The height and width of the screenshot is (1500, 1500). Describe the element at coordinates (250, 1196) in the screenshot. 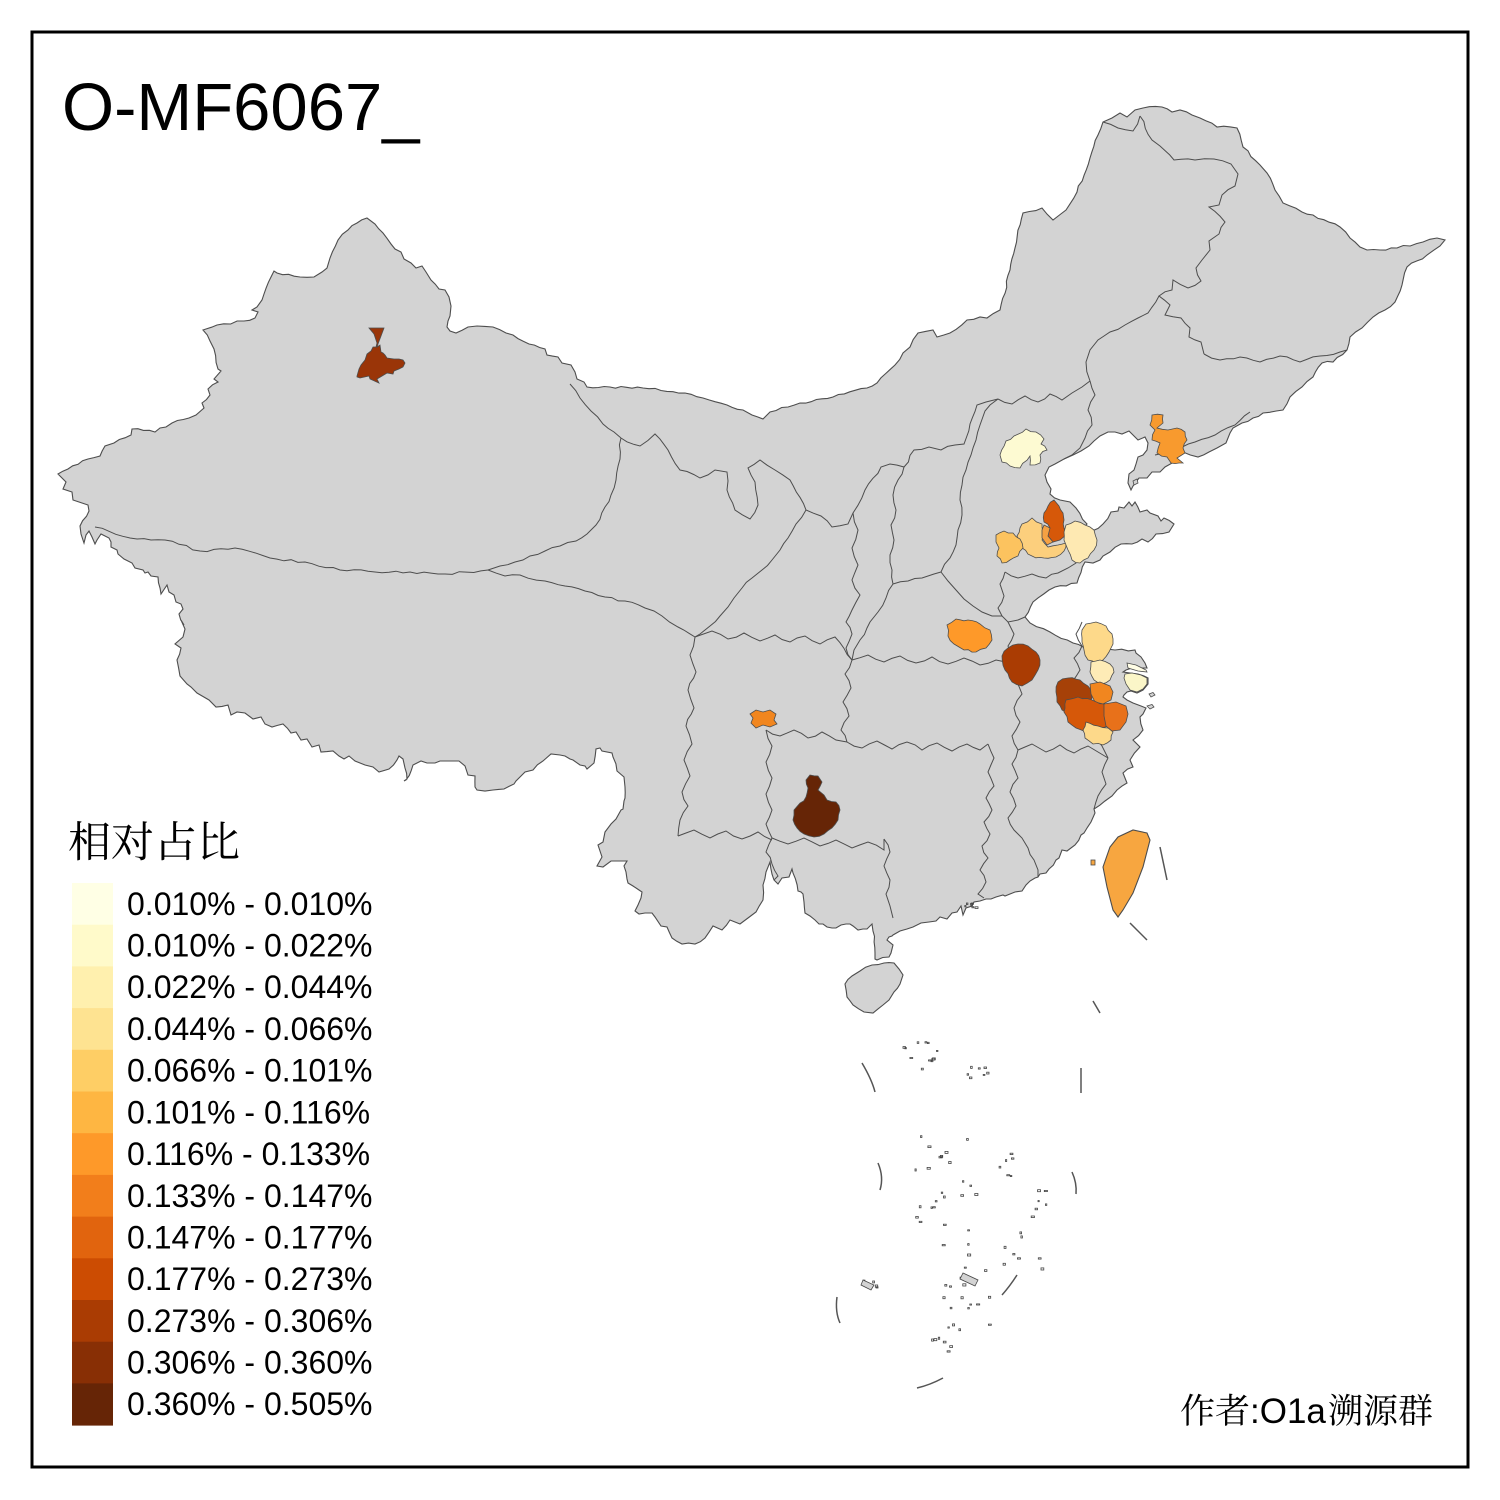

I see `svg-text: 0.133% - 0.147%` at that location.